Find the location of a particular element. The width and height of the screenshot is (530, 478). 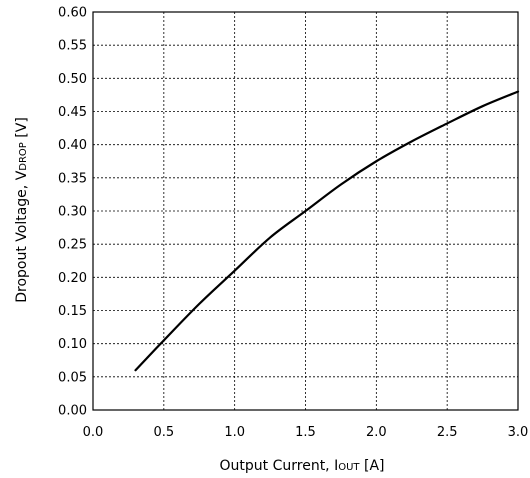

x-tick-label: 2.5 is located at coordinates (447, 432).